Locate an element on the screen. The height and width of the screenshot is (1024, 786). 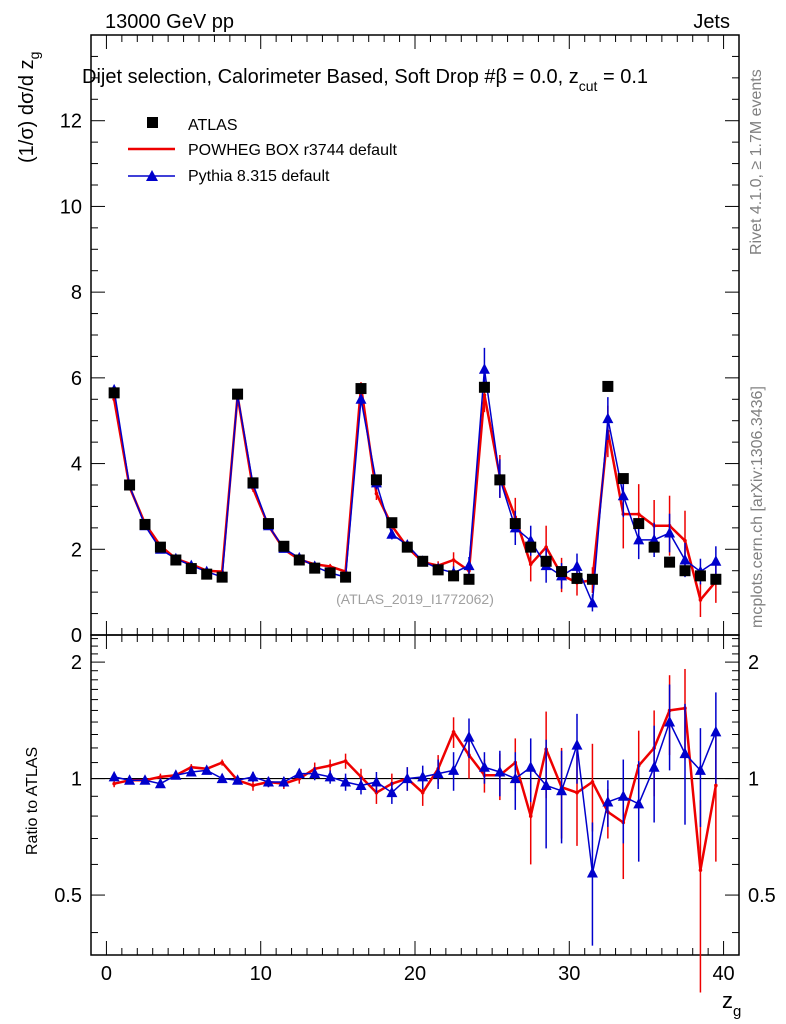
y-tick-label: 6 is located at coordinates (76, 379).